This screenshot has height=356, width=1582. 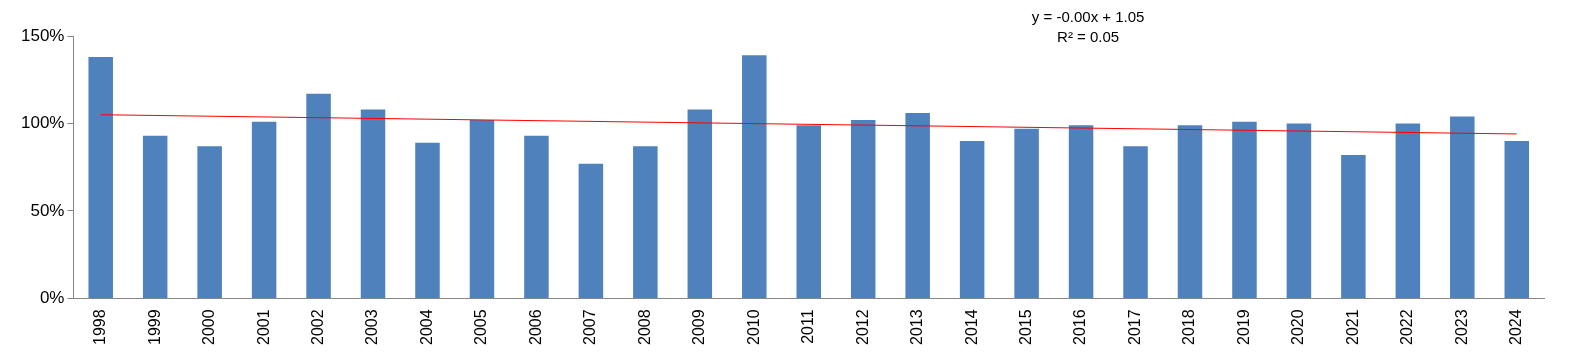 What do you see at coordinates (1025, 327) in the screenshot?
I see `x-tick-label: 2015` at bounding box center [1025, 327].